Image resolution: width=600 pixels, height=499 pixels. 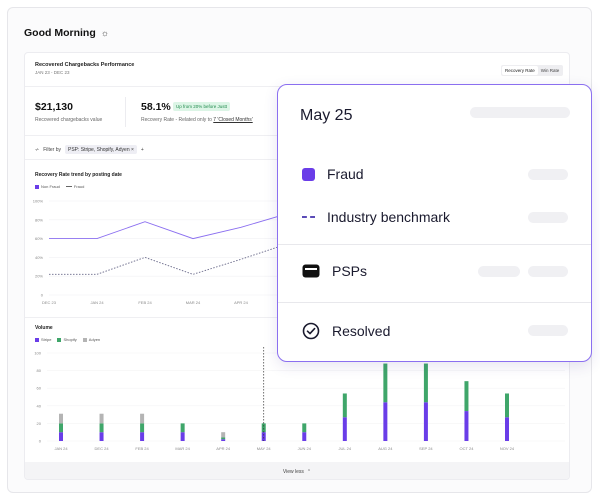 I want to click on legend-item-adyen: Adyen, so click(x=91, y=339).